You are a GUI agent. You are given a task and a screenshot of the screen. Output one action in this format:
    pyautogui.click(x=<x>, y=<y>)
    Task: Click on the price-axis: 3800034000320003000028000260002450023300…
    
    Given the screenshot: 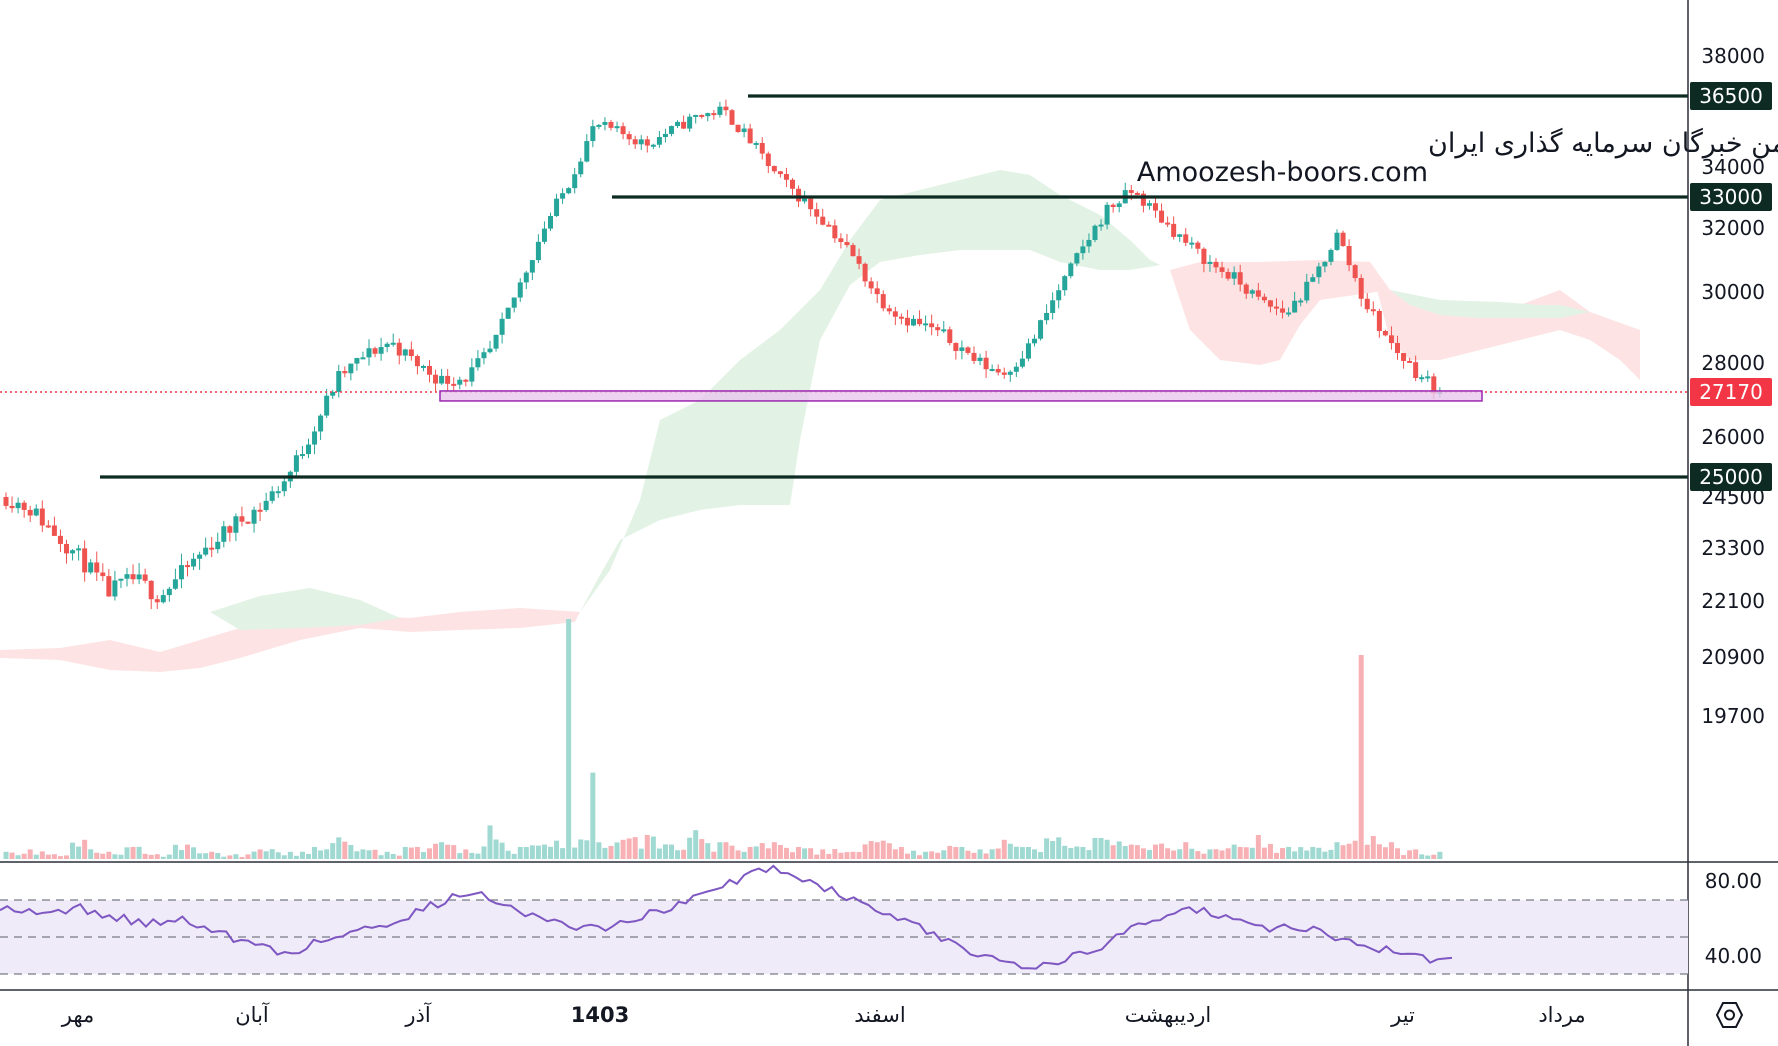 What is the action you would take?
    pyautogui.click(x=1733, y=386)
    